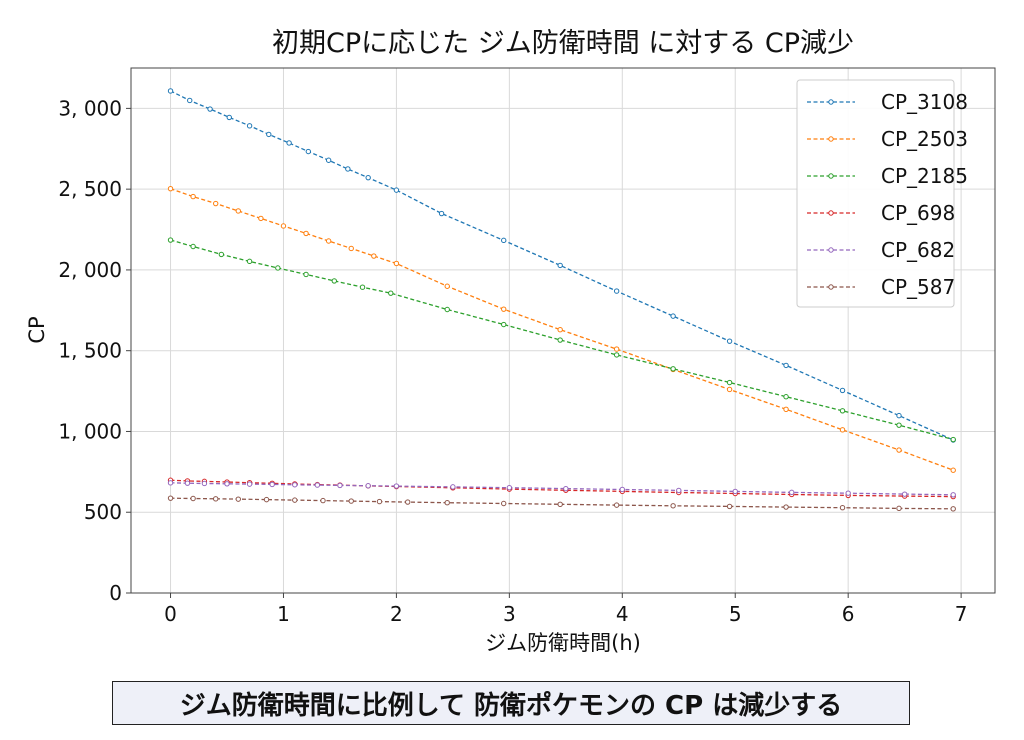 This screenshot has width=1024, height=740. I want to click on legend: CP_3108 CP_2503 CP_2185 CP_698 CP_682 CP_587, so click(882, 193).